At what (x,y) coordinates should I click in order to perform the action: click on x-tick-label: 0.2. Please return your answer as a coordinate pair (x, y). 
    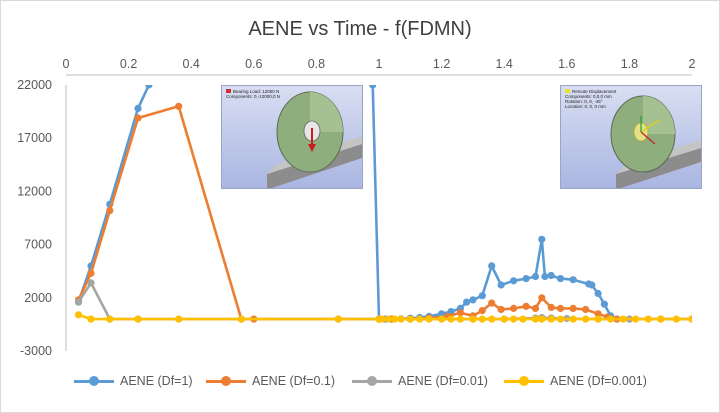
    Looking at the image, I should click on (128, 64).